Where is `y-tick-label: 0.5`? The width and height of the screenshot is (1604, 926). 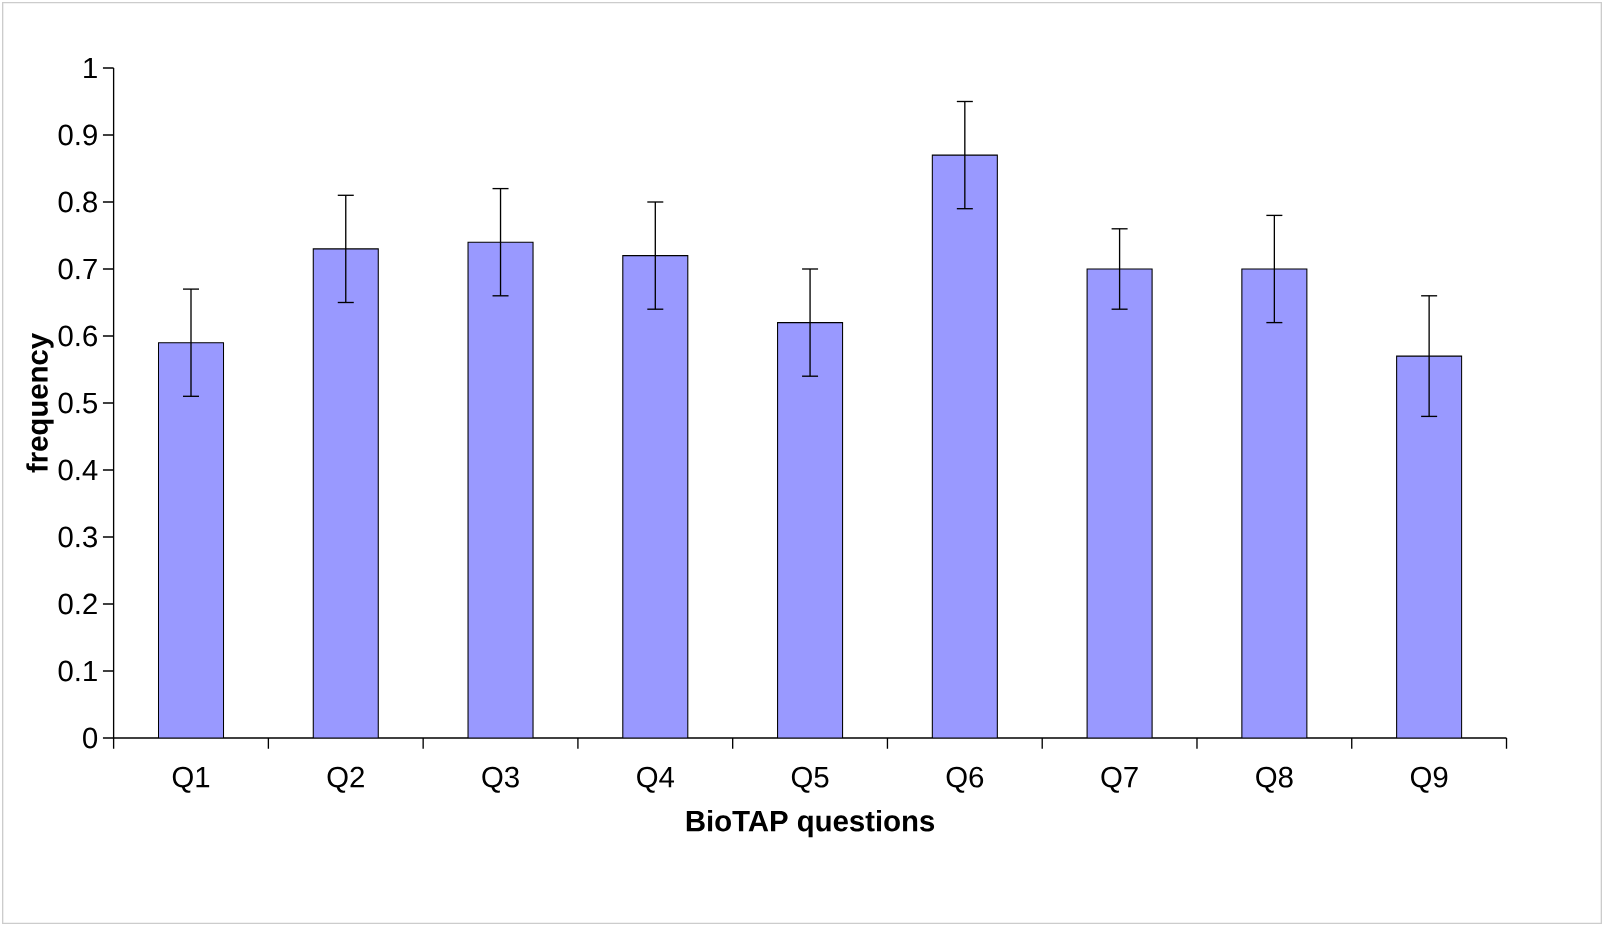 y-tick-label: 0.5 is located at coordinates (78, 403).